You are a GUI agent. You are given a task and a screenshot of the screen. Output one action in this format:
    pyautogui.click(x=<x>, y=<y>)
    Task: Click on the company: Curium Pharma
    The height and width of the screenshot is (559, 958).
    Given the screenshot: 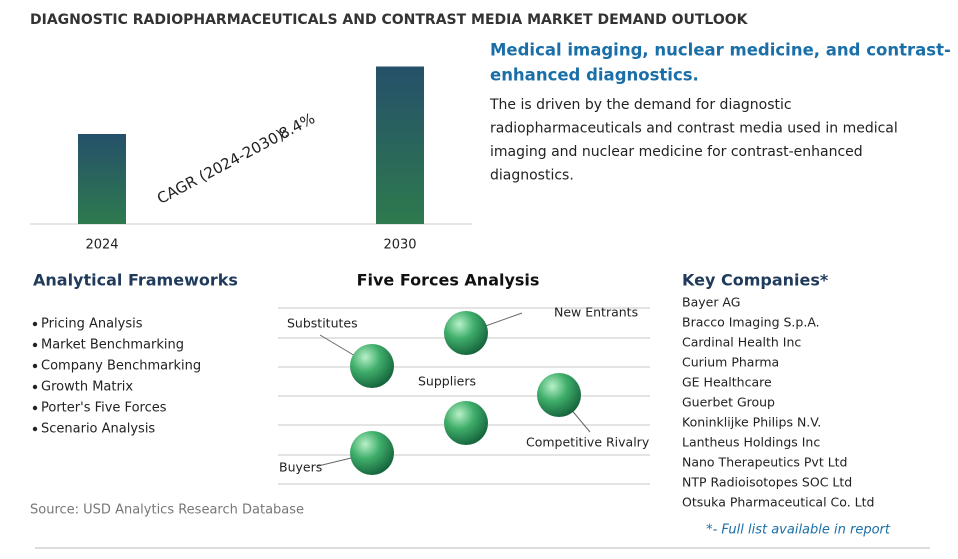 What is the action you would take?
    pyautogui.click(x=730, y=362)
    